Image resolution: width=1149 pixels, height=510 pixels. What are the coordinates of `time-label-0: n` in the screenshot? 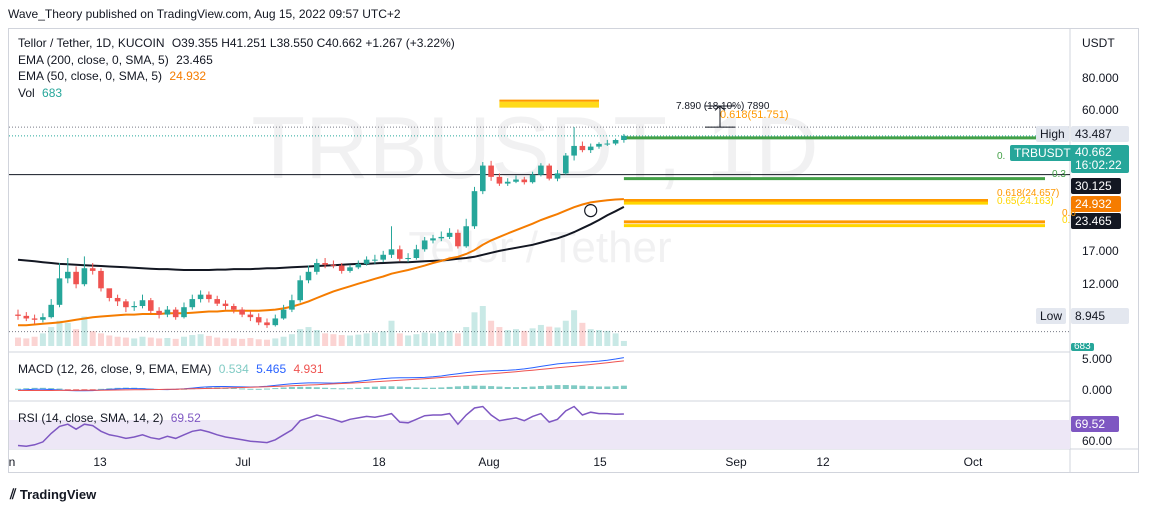 It's located at (12, 462).